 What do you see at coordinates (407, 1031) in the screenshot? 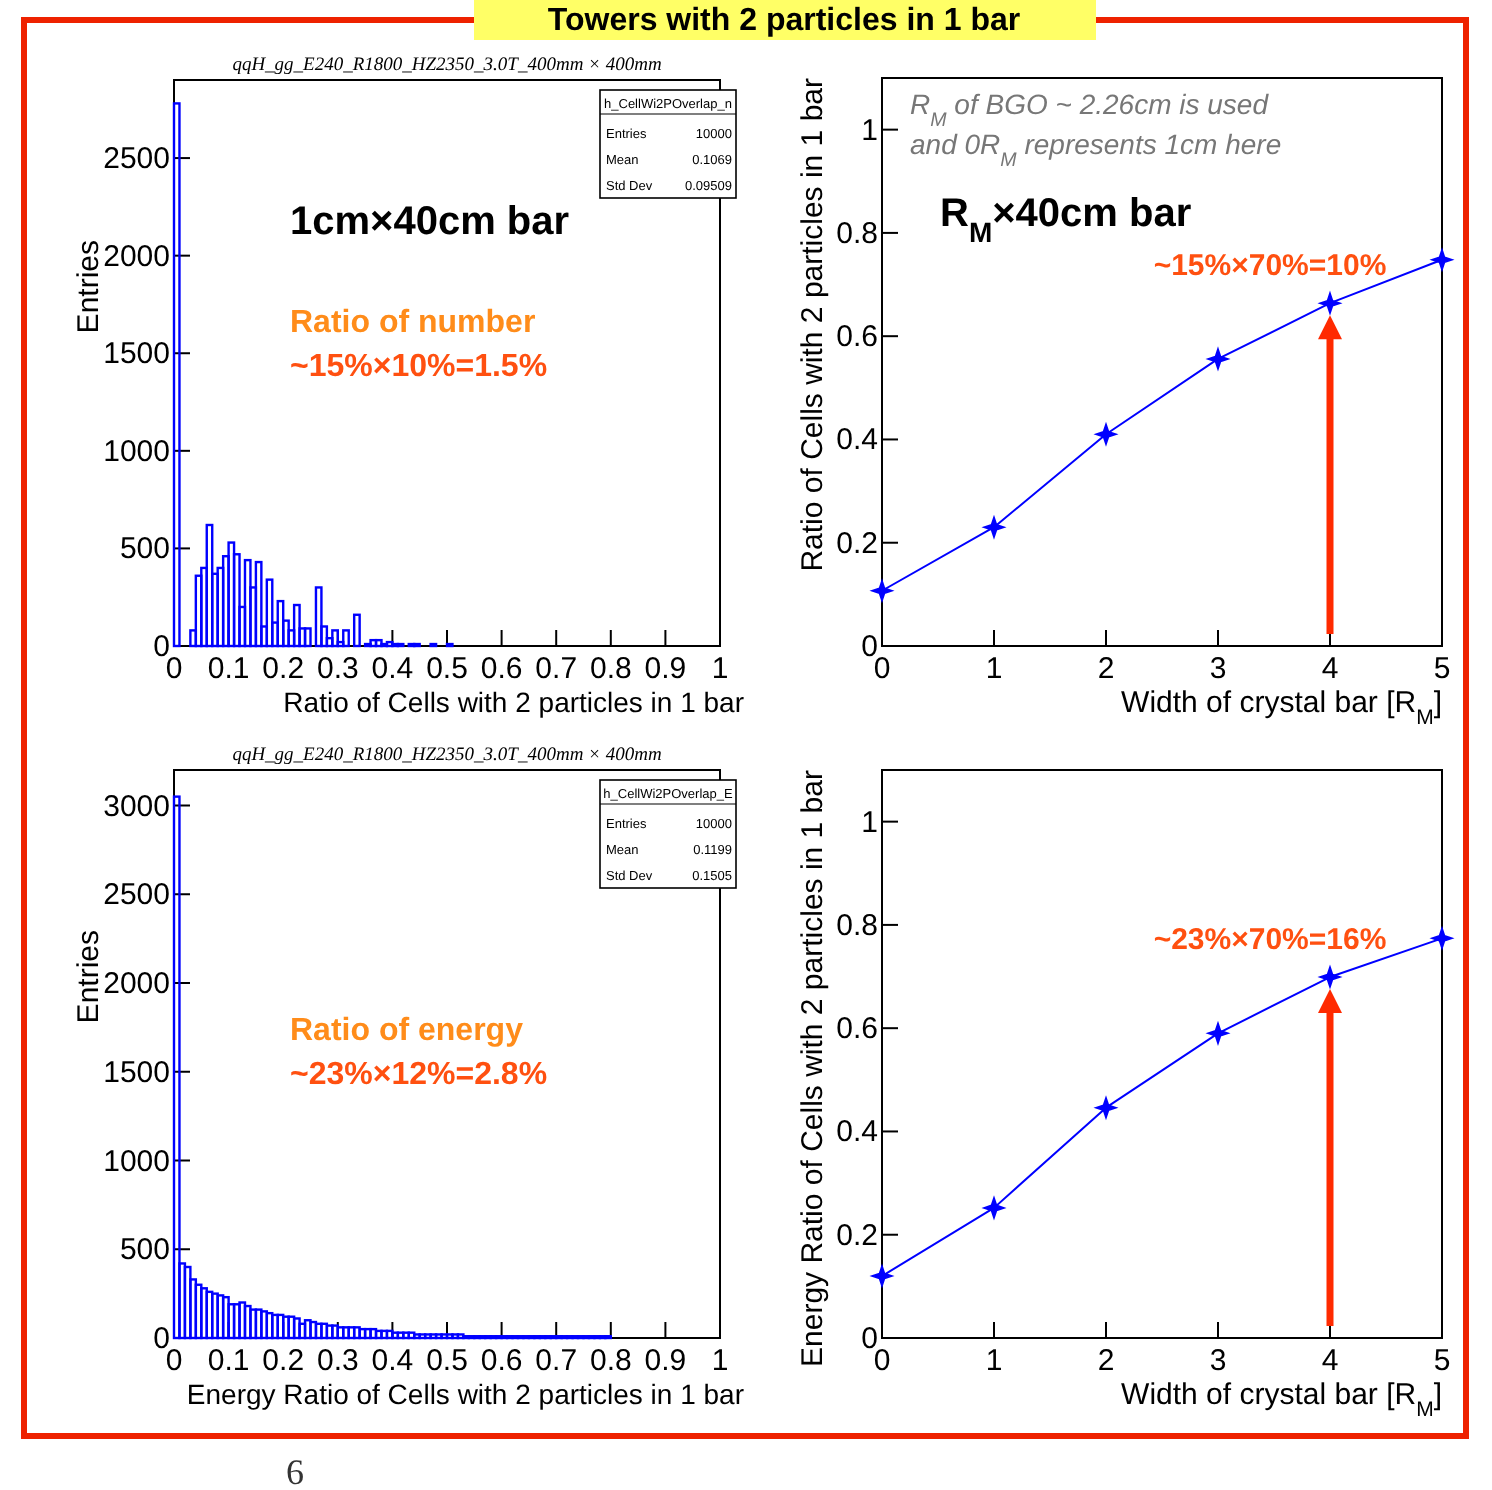
I see `annotation: Ratio of energy` at bounding box center [407, 1031].